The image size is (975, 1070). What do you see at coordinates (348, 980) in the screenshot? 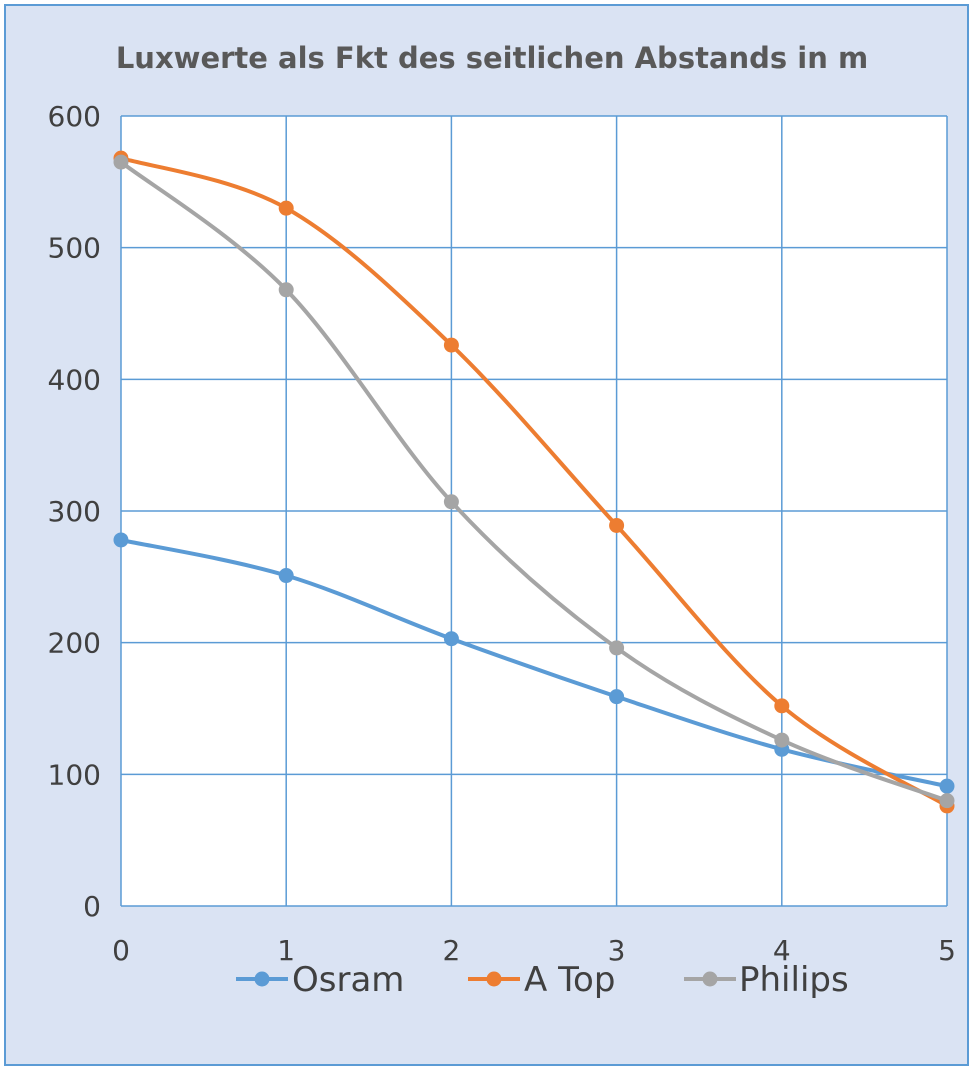
I see `legend-label-osram: Osram` at bounding box center [348, 980].